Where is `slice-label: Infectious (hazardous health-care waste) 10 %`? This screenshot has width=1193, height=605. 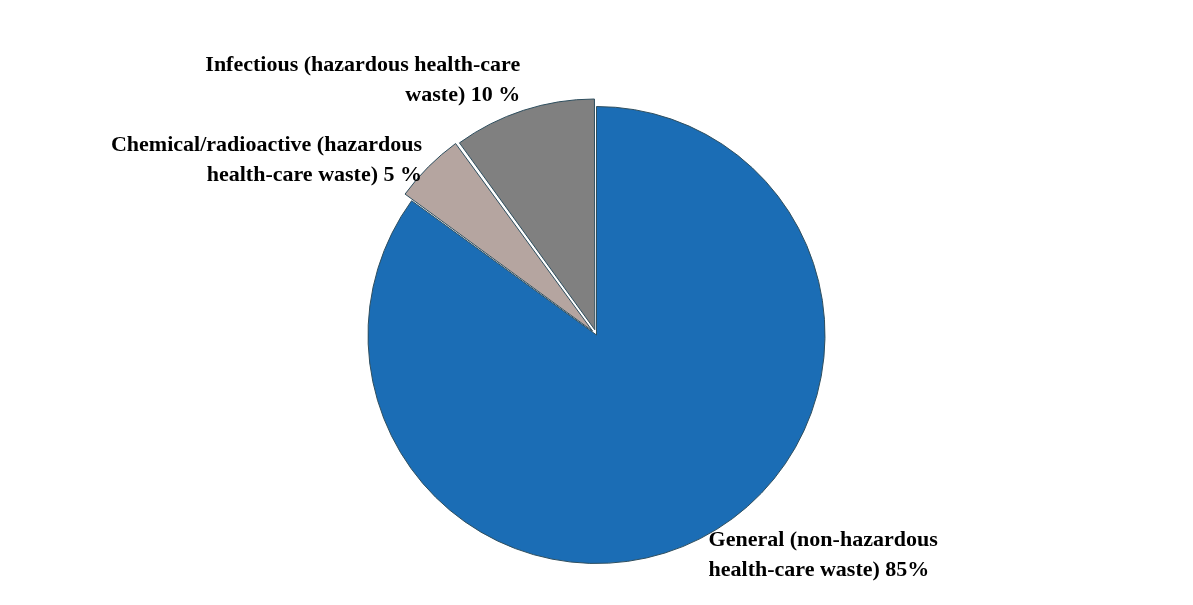 slice-label: Infectious (hazardous health-care waste) 10 % is located at coordinates (363, 78).